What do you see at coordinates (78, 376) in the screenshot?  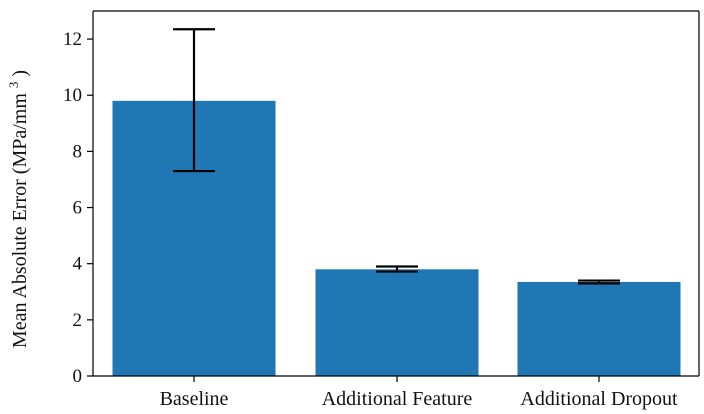 I see `y-tick-label: 0` at bounding box center [78, 376].